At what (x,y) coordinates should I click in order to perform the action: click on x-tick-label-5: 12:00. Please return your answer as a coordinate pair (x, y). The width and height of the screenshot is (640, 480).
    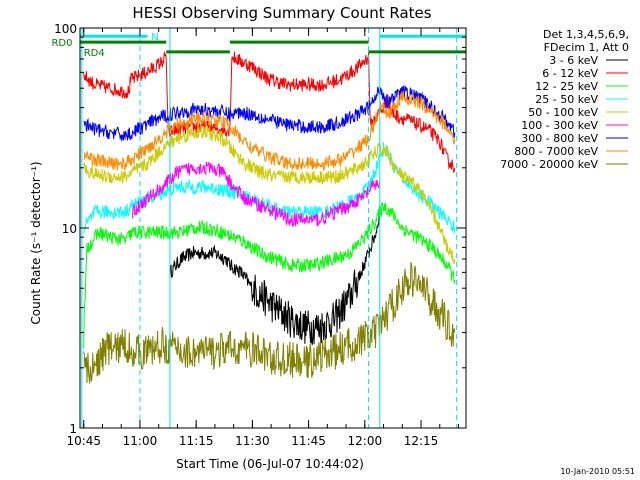
    Looking at the image, I should click on (365, 441).